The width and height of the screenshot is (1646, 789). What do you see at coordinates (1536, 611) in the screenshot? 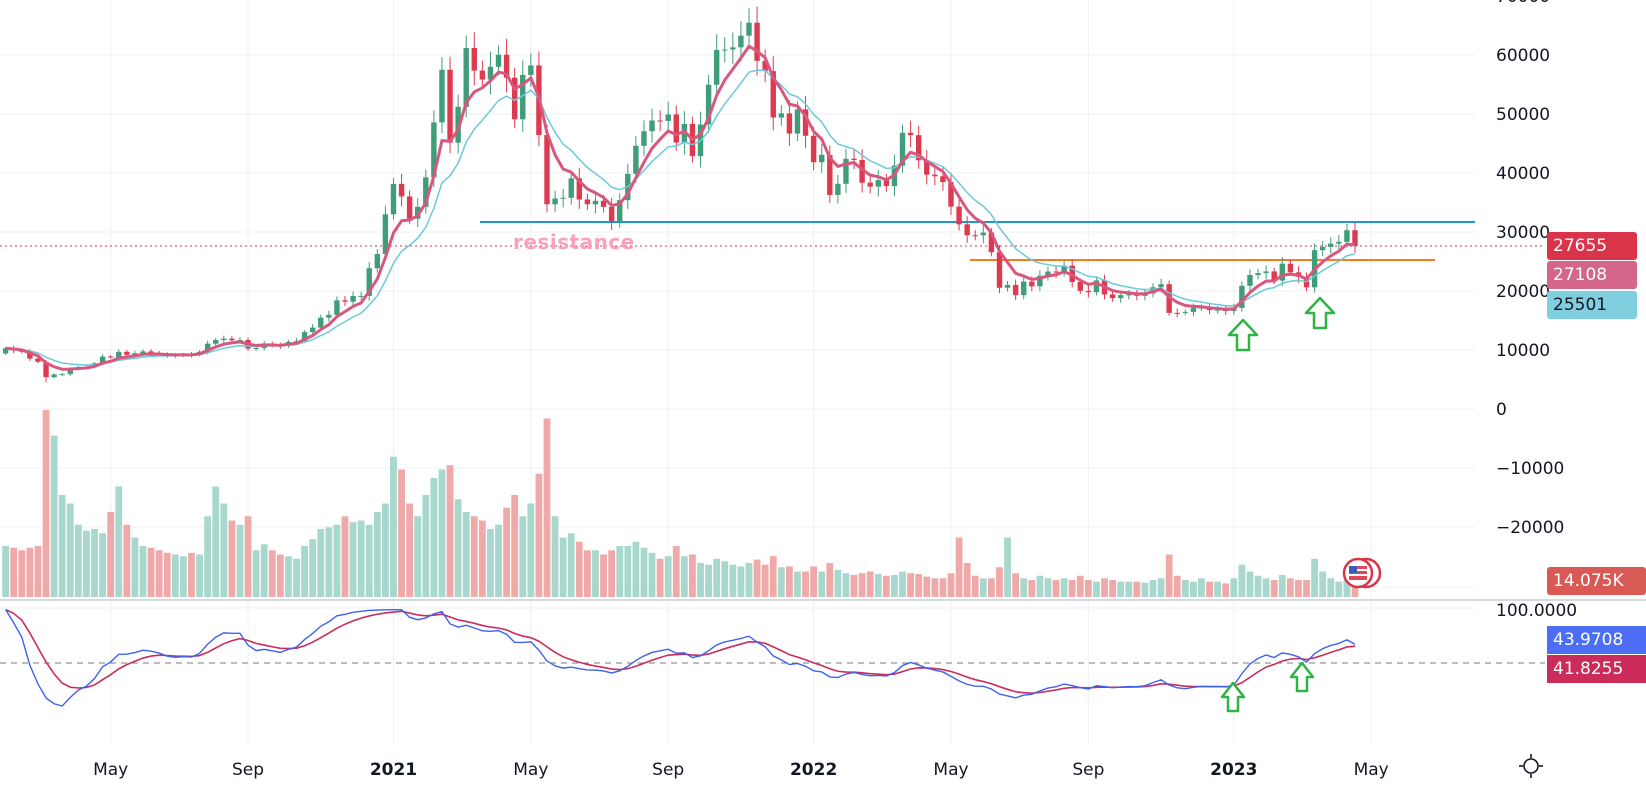
I see `oscillator-top-tick: 100.0000` at bounding box center [1536, 611].